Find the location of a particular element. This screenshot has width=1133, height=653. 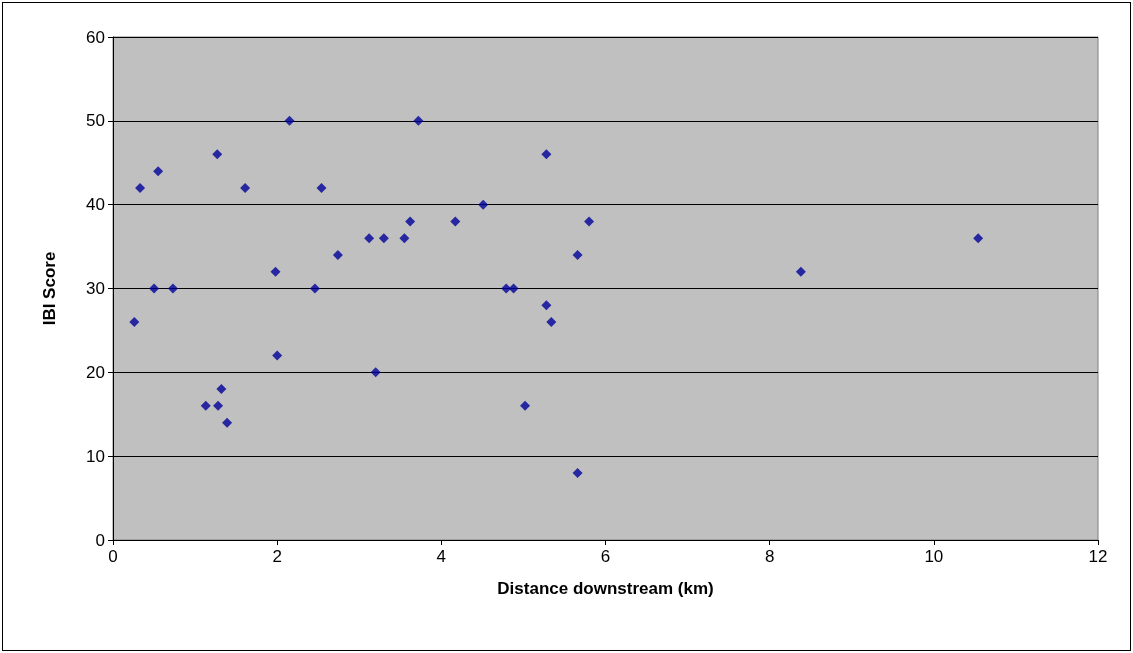

y-tick-label: 0 is located at coordinates (100, 540).